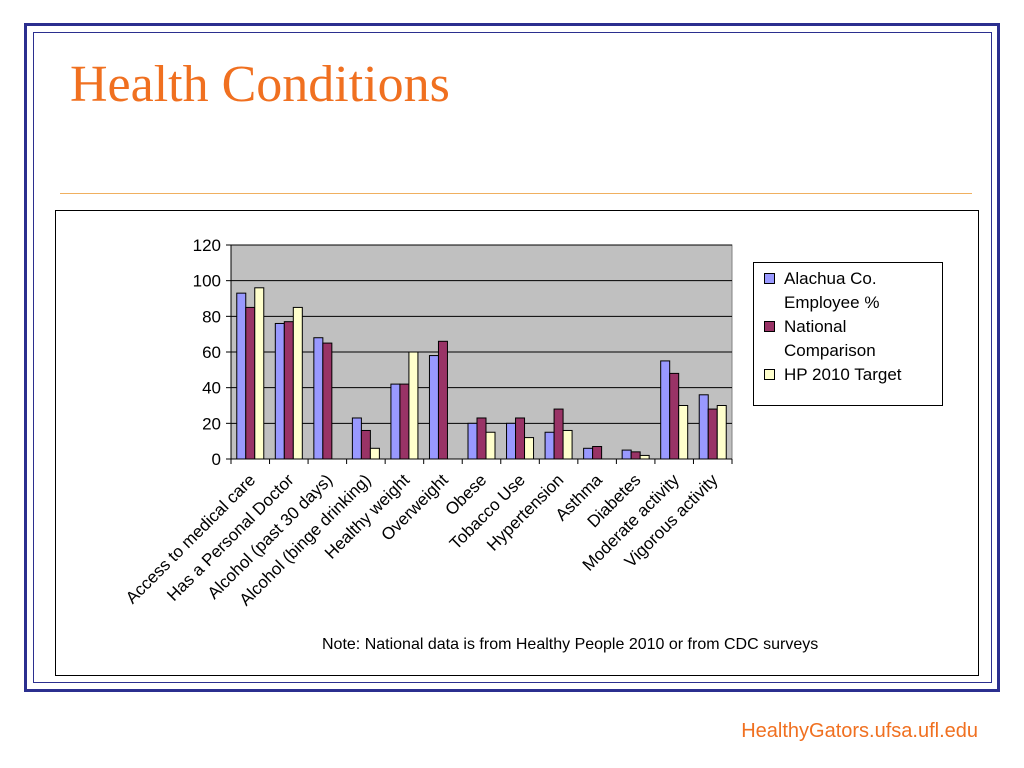  I want to click on legend-label-series-2: National Comparison, so click(830, 338).